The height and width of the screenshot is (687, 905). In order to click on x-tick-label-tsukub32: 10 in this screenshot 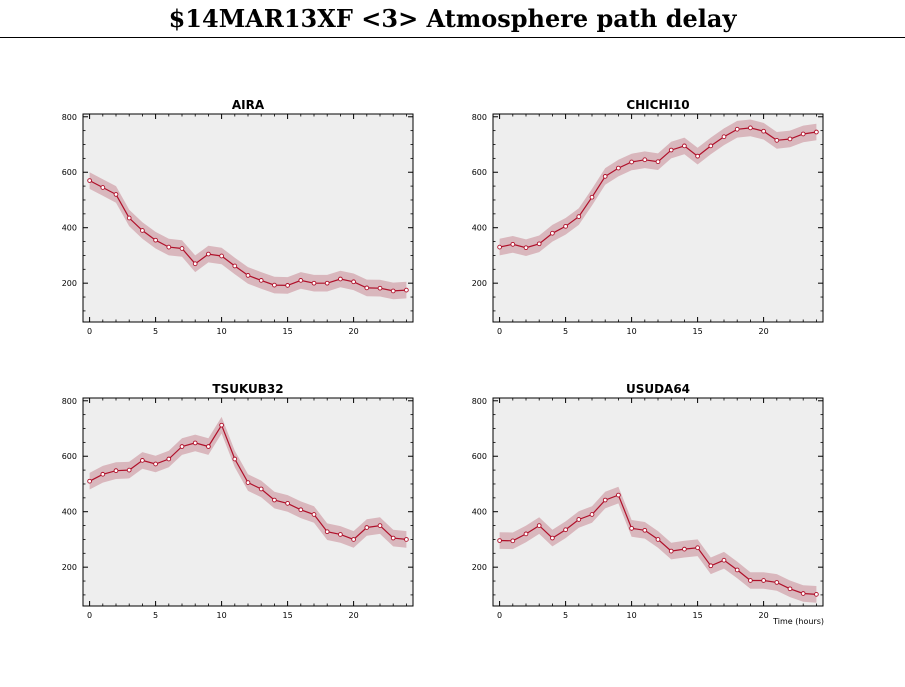, I will do `click(222, 615)`.